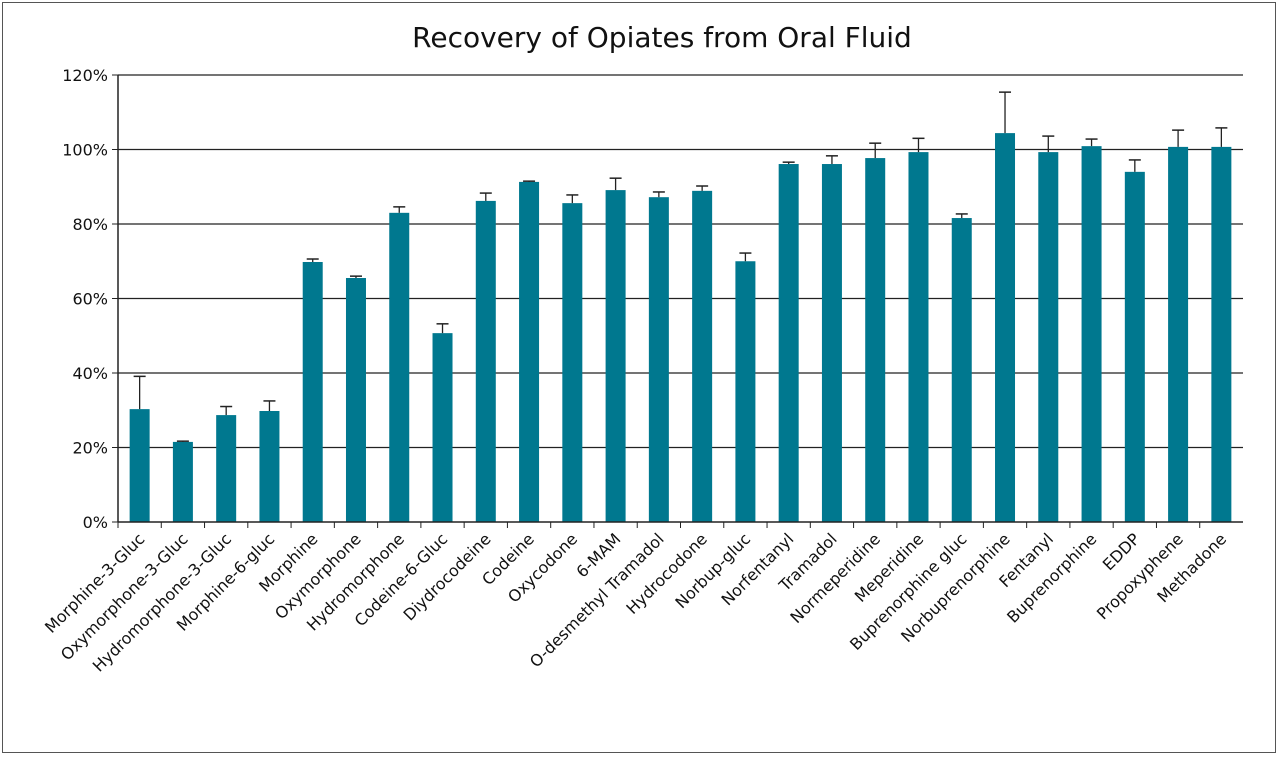 Image resolution: width=1280 pixels, height=757 pixels. Describe the element at coordinates (662, 37) in the screenshot. I see `chart-title: Recovery of Opiates from Oral Fluid` at that location.